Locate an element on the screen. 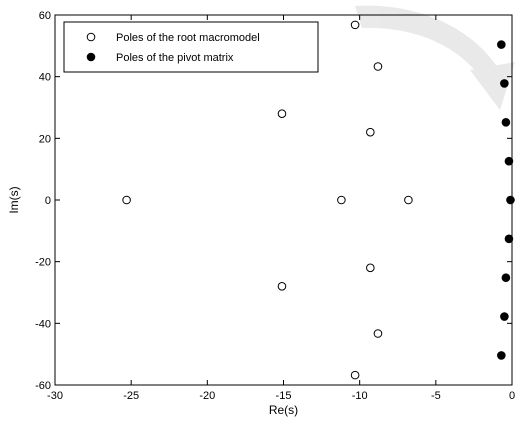  x-axis-label: Re(s) is located at coordinates (283, 410).